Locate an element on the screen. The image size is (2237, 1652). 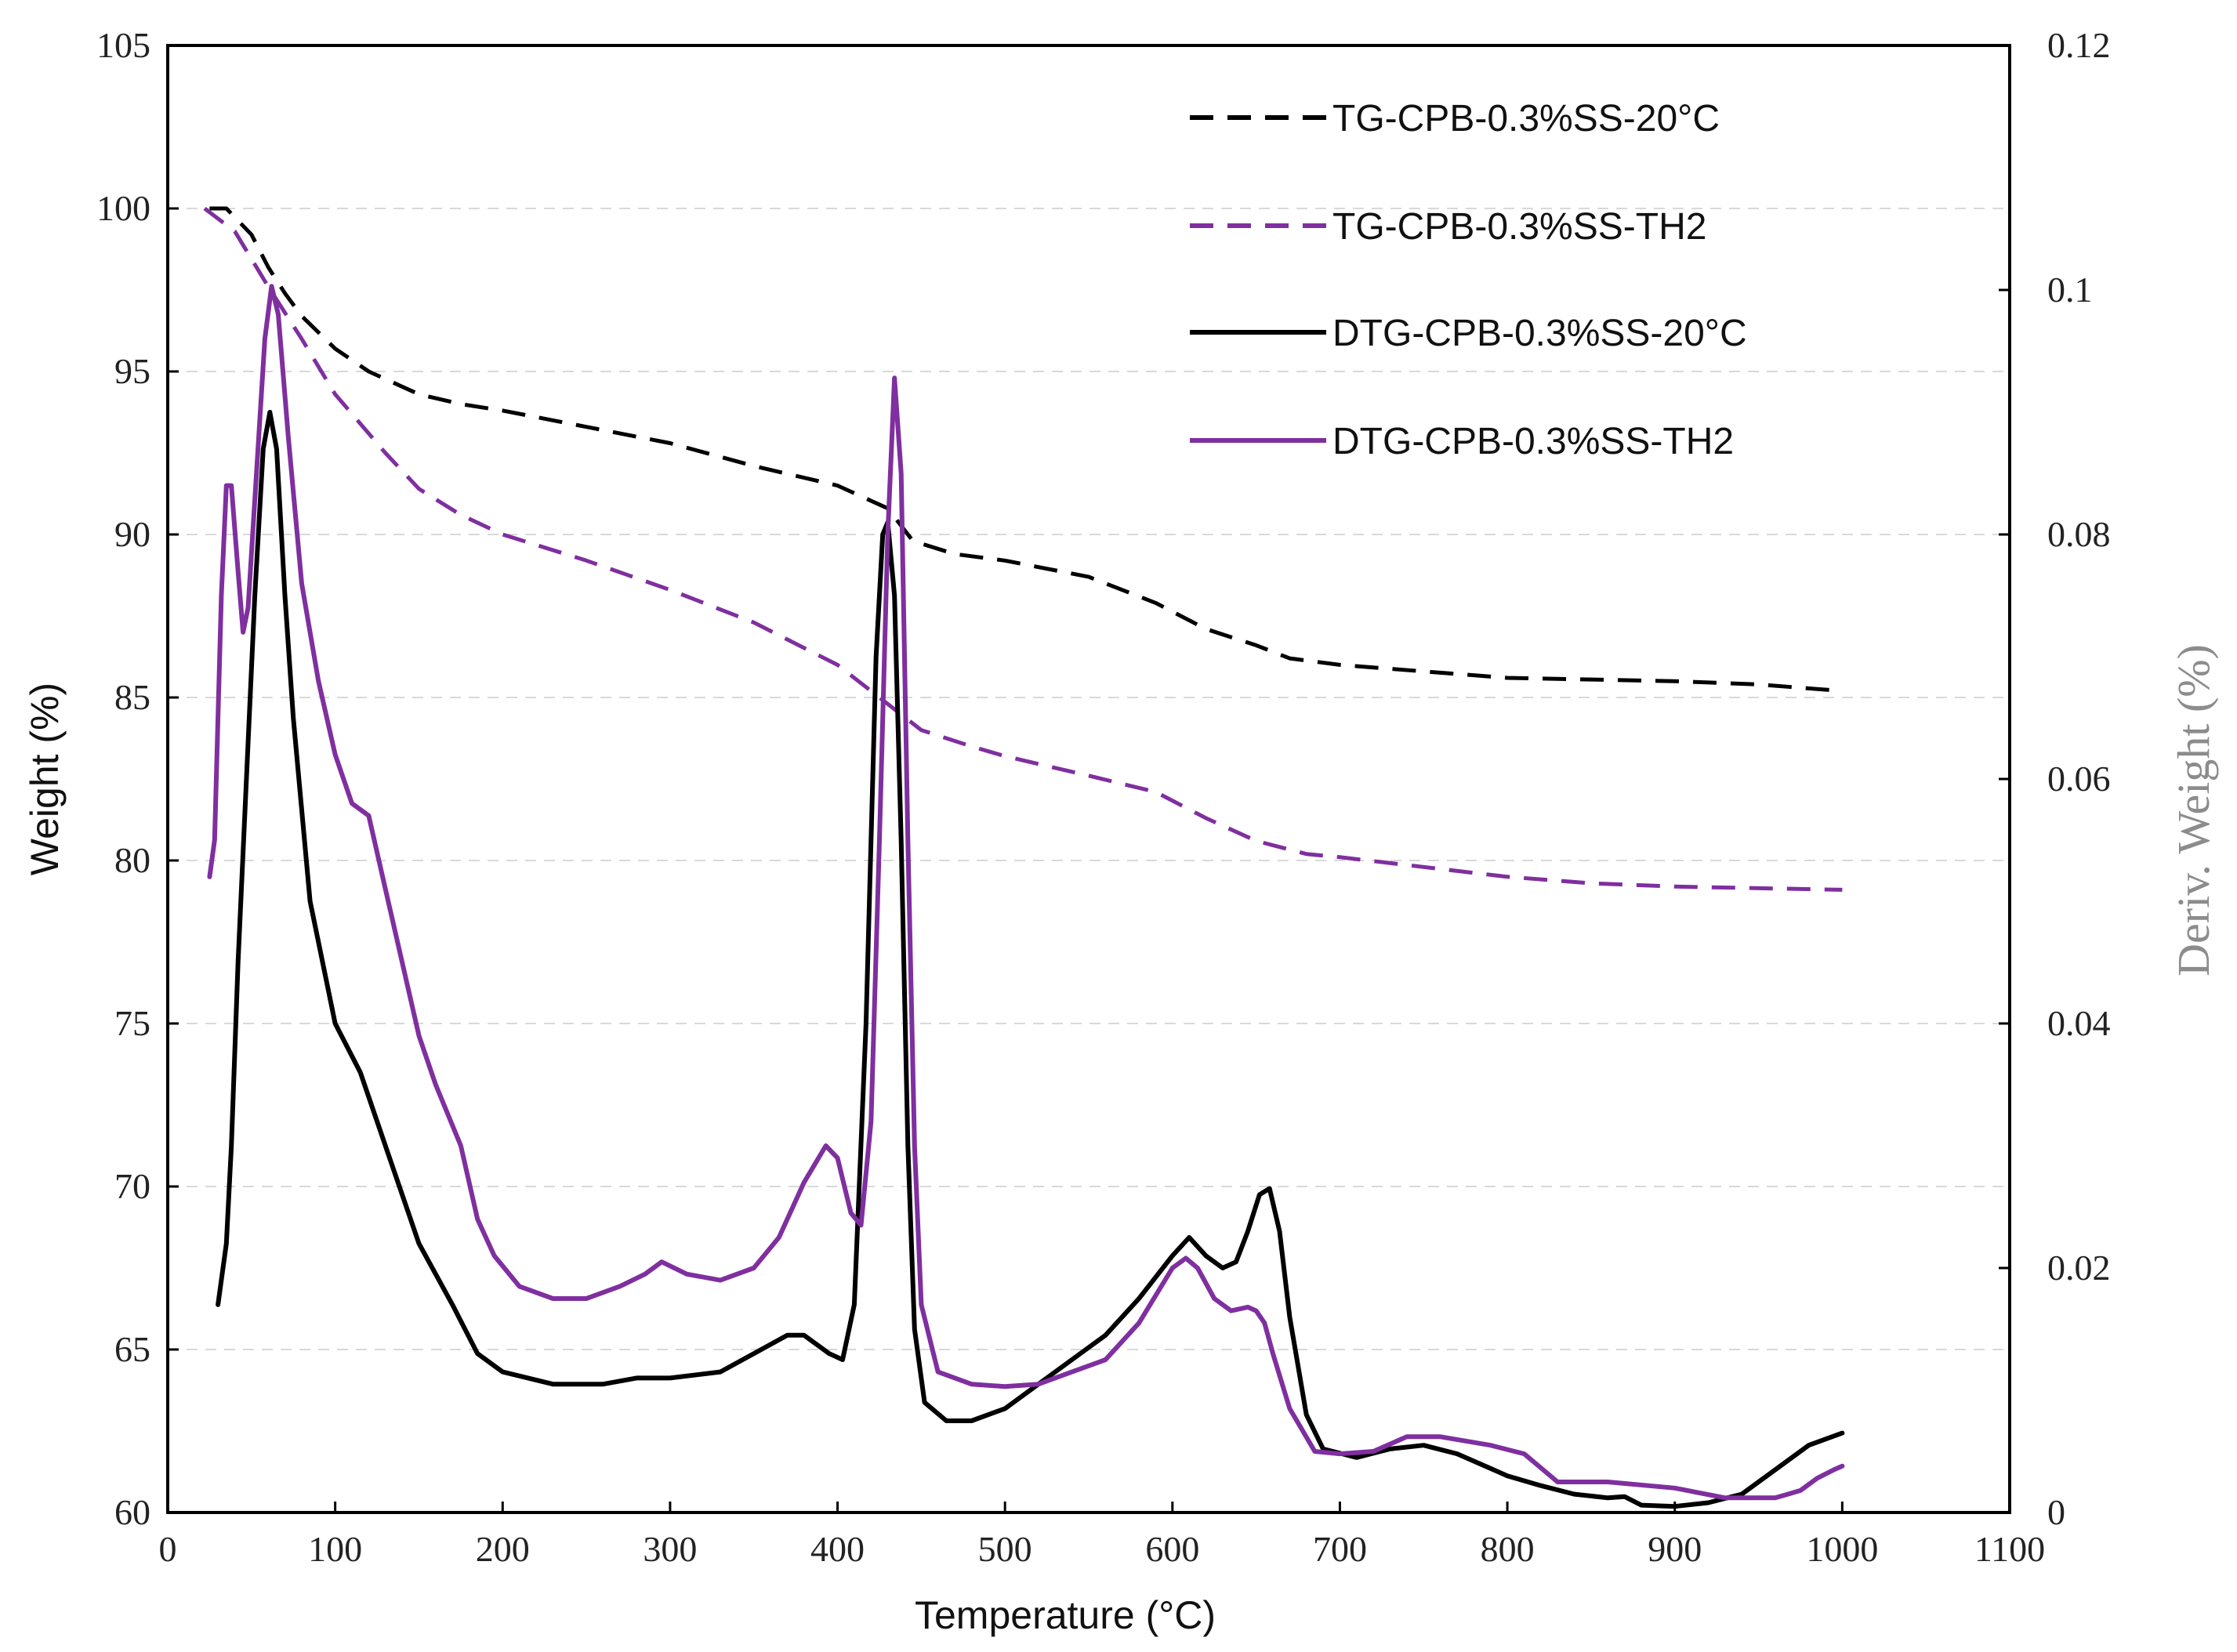
x-tick-label: 100 is located at coordinates (335, 1549).